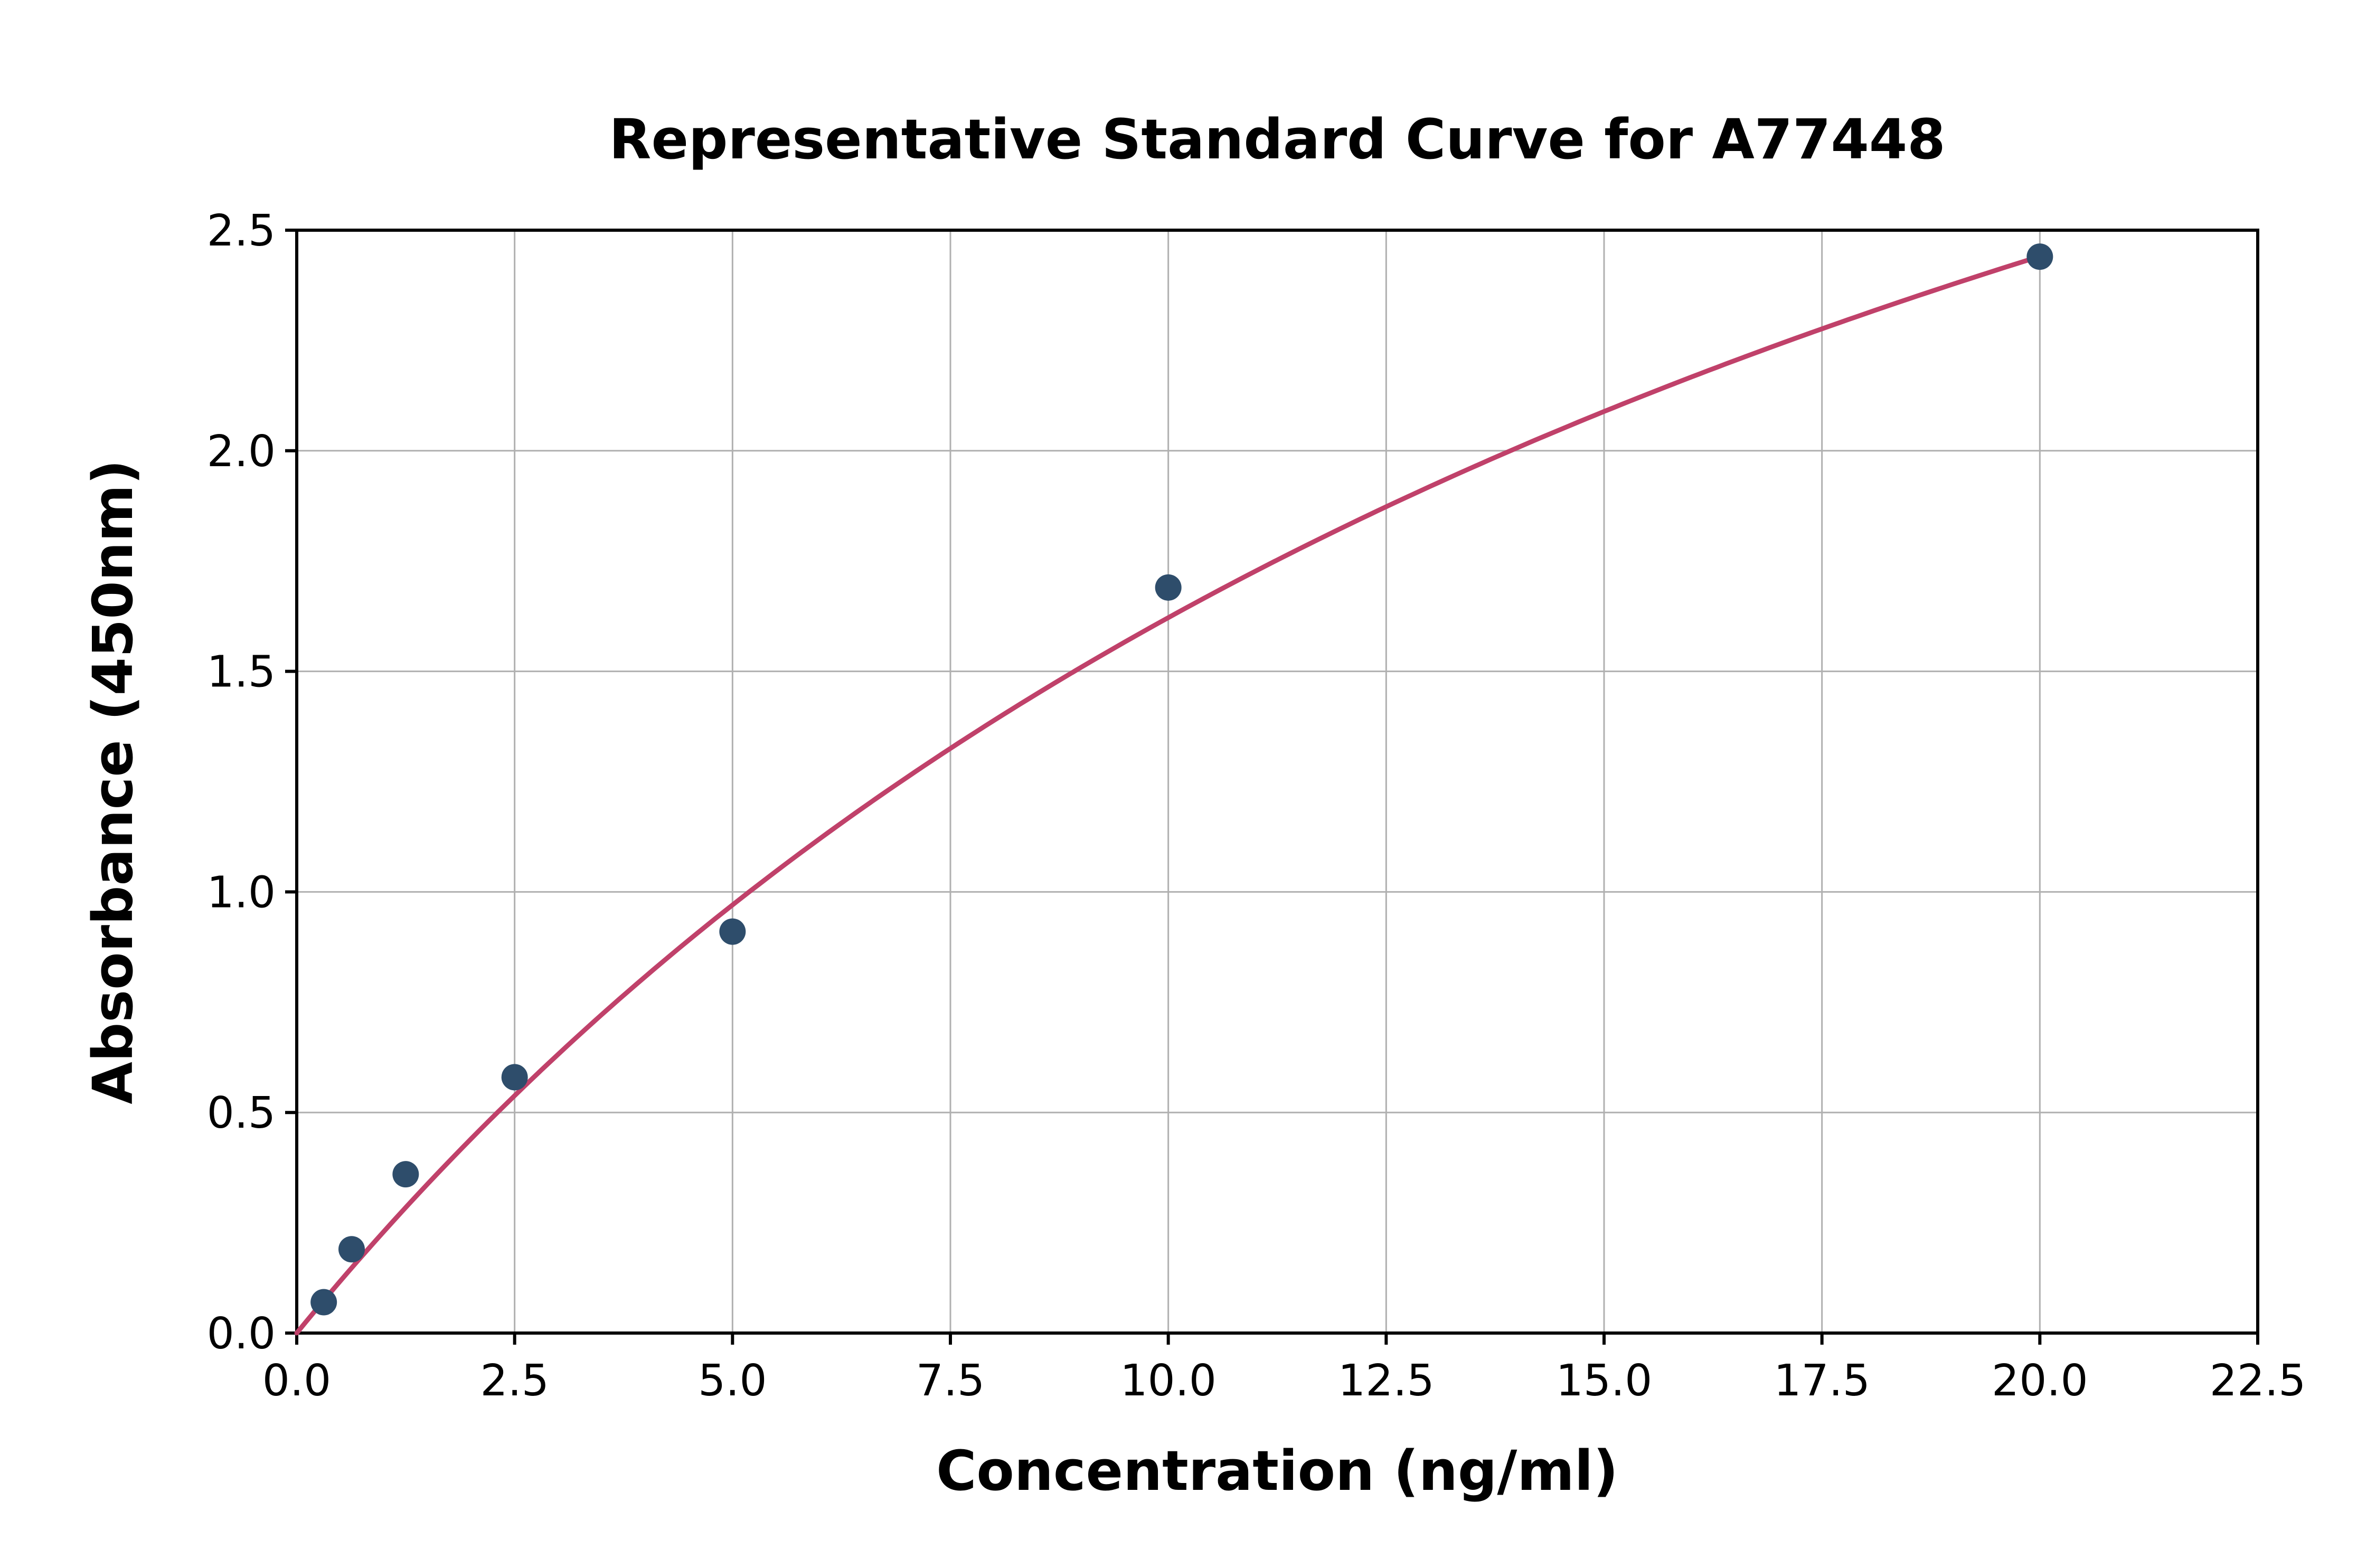 This screenshot has height=1568, width=2376. What do you see at coordinates (515, 1381) in the screenshot?
I see `x-tick-label: 2.5` at bounding box center [515, 1381].